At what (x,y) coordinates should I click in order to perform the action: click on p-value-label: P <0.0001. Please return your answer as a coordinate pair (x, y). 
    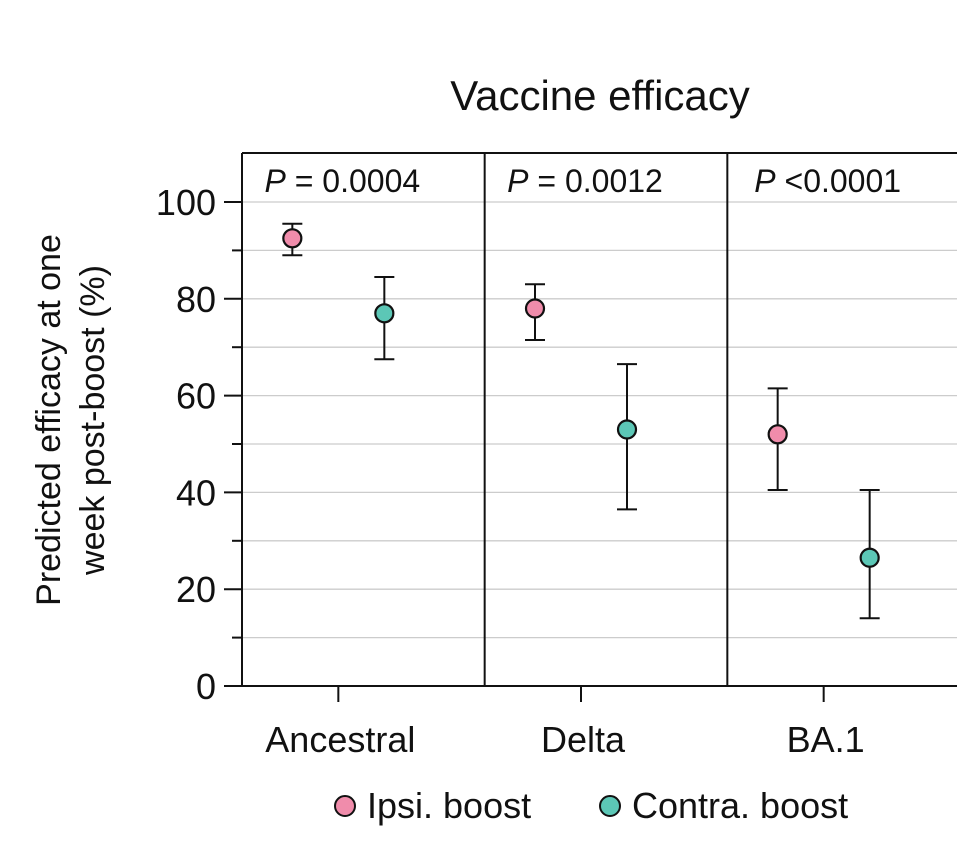
    Looking at the image, I should click on (827, 181).